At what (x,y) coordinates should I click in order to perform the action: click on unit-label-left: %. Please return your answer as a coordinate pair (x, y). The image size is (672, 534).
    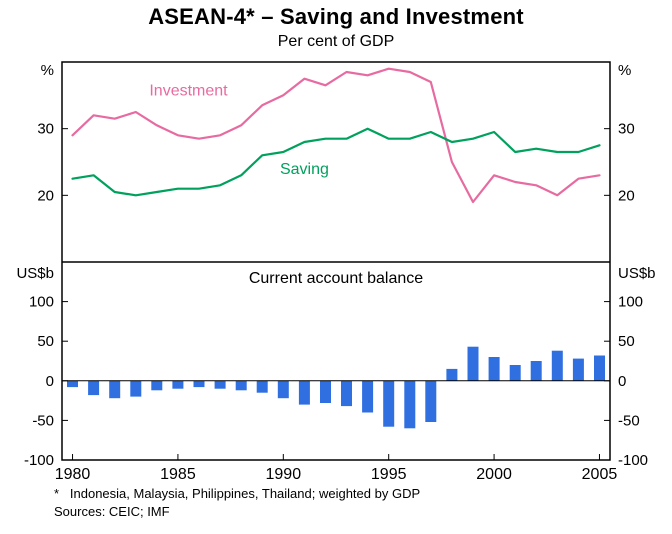
    Looking at the image, I should click on (47, 70).